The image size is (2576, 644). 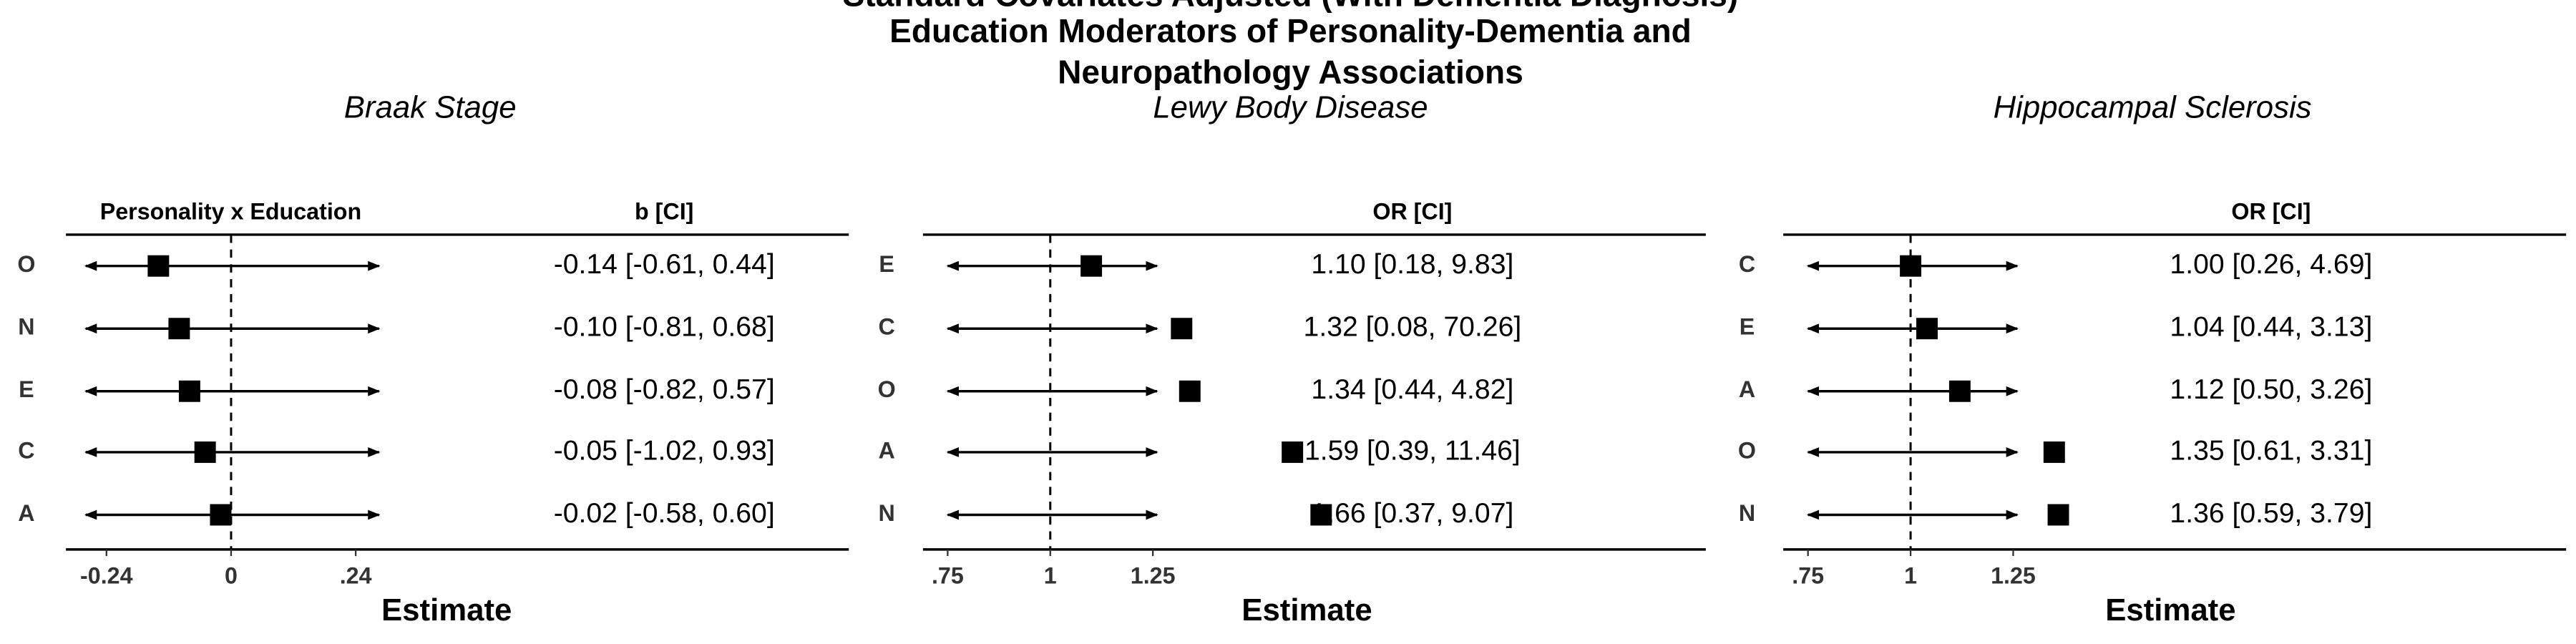 What do you see at coordinates (664, 327) in the screenshot?
I see `value-label: -0.10 [-0.81, 0.68]` at bounding box center [664, 327].